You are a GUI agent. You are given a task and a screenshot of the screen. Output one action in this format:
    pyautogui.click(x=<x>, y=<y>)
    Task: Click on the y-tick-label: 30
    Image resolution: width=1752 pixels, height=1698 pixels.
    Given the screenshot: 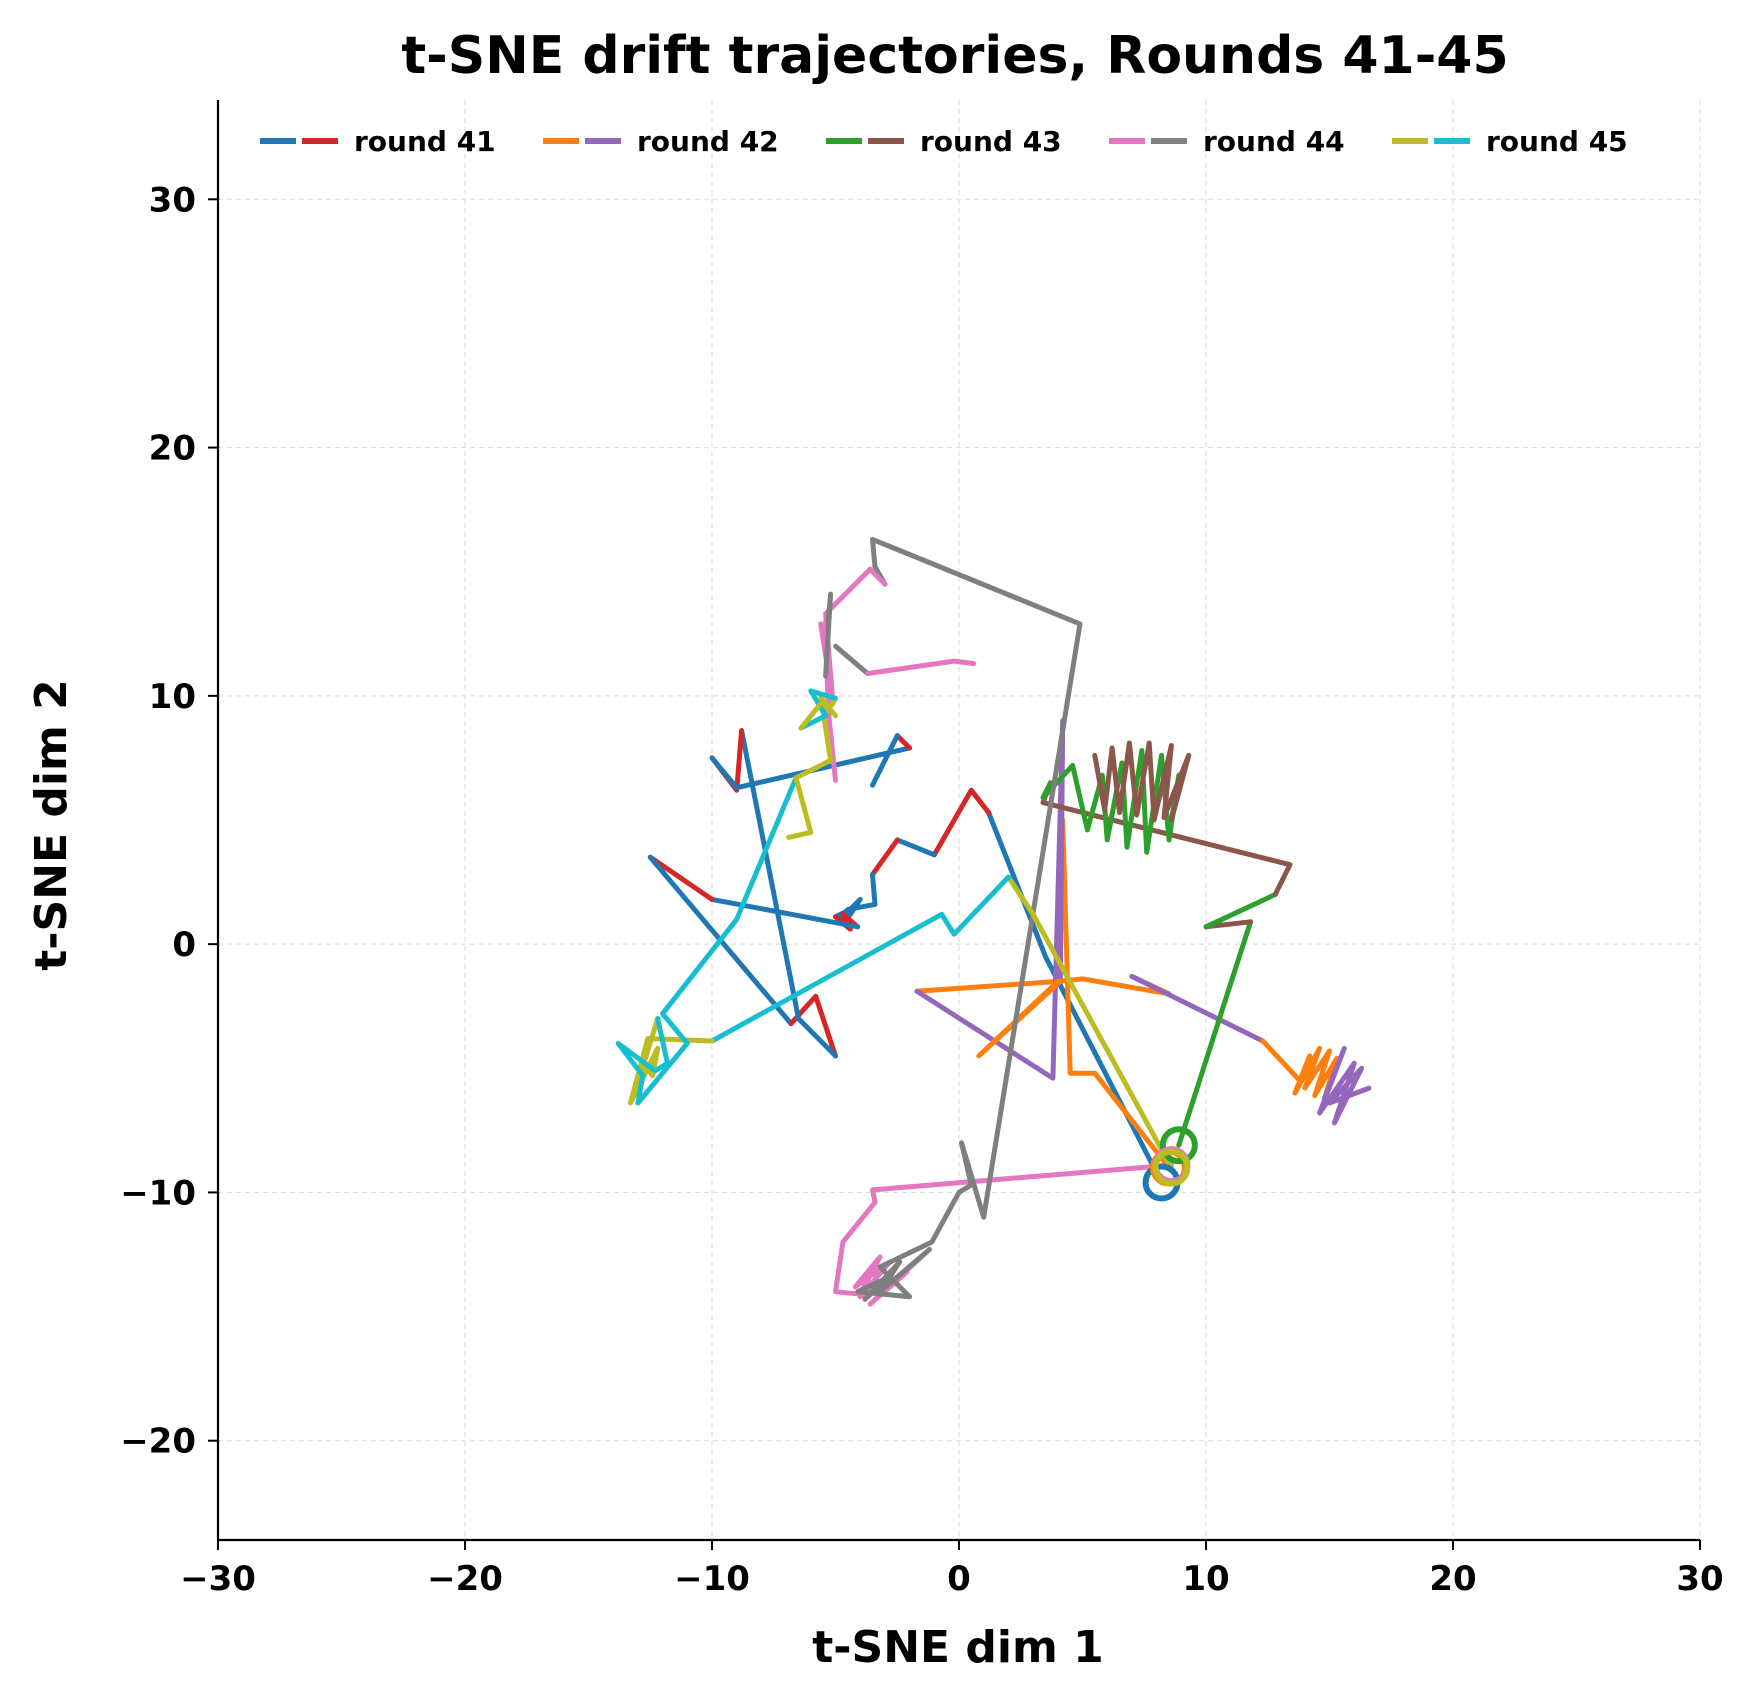 What is the action you would take?
    pyautogui.click(x=172, y=200)
    